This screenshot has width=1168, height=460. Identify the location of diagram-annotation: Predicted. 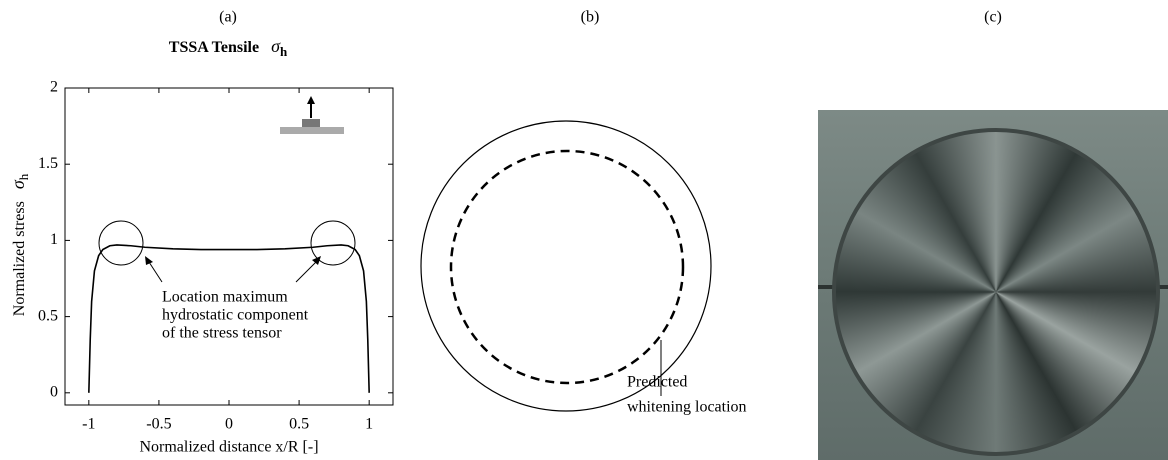
(657, 382).